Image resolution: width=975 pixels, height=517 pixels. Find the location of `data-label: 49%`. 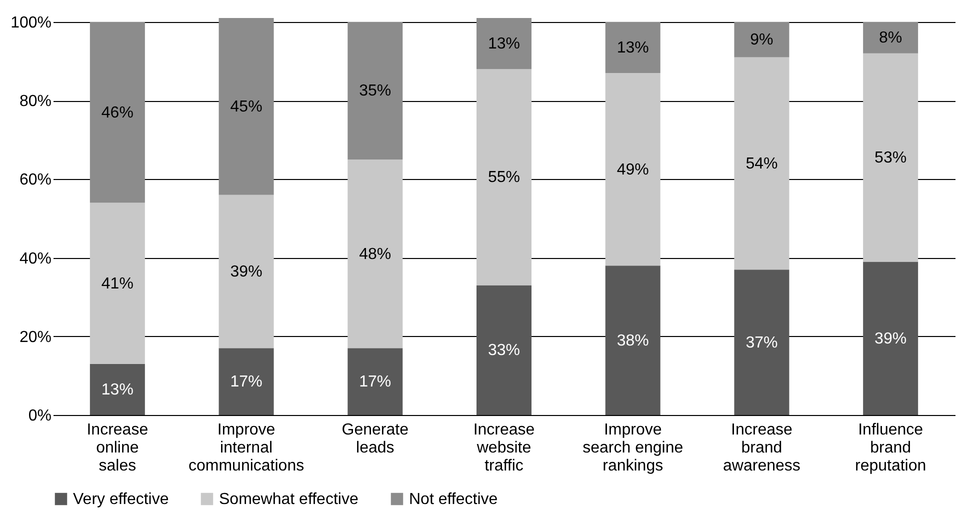

data-label: 49% is located at coordinates (632, 169).